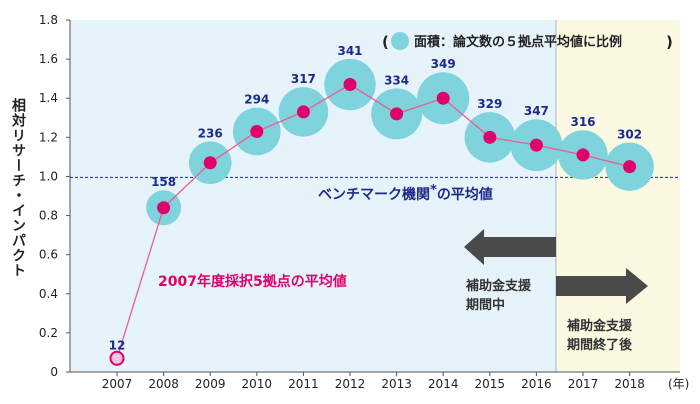 This screenshot has height=404, width=700. What do you see at coordinates (583, 155) in the screenshot?
I see `point-2017` at bounding box center [583, 155].